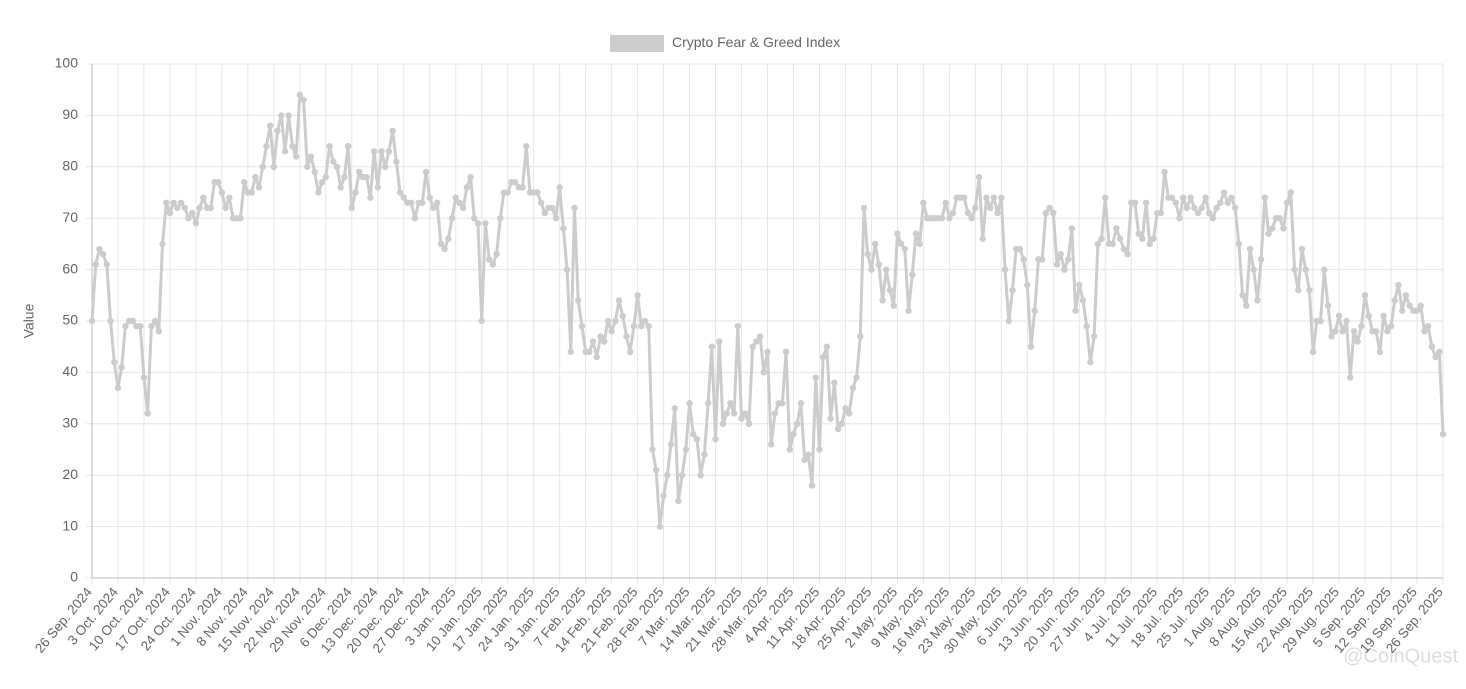  Describe the element at coordinates (70, 268) in the screenshot. I see `y-tick-label: 60` at that location.